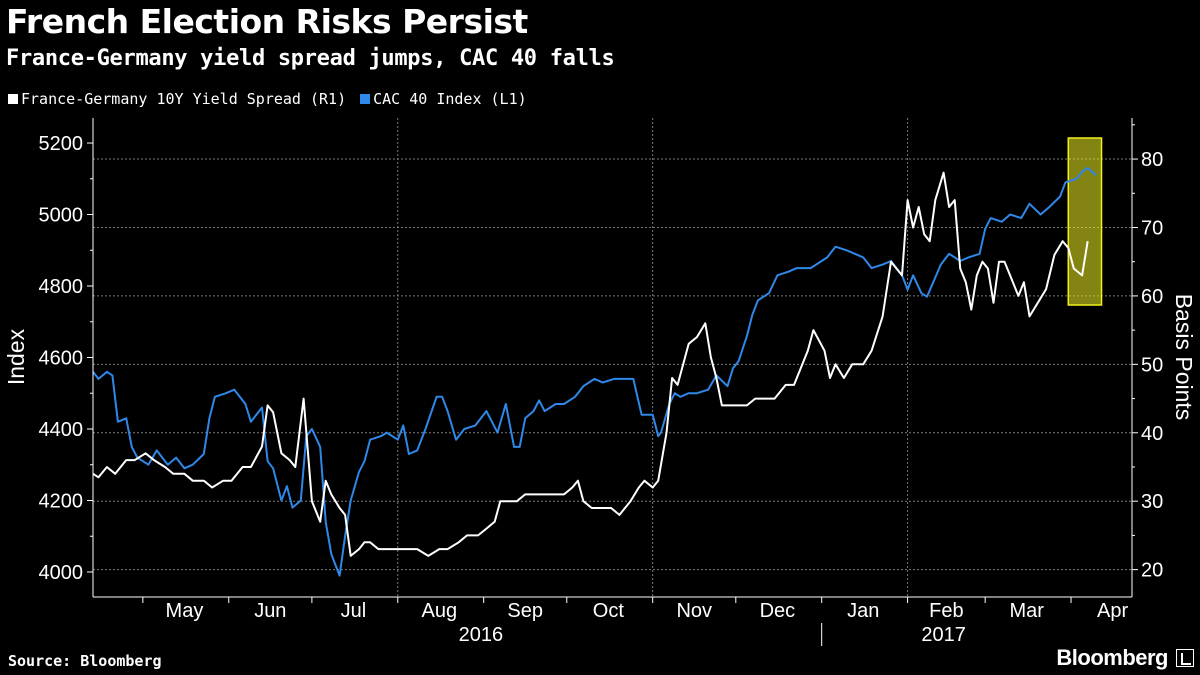  I want to click on right-tick-label: 20, so click(1152, 571).